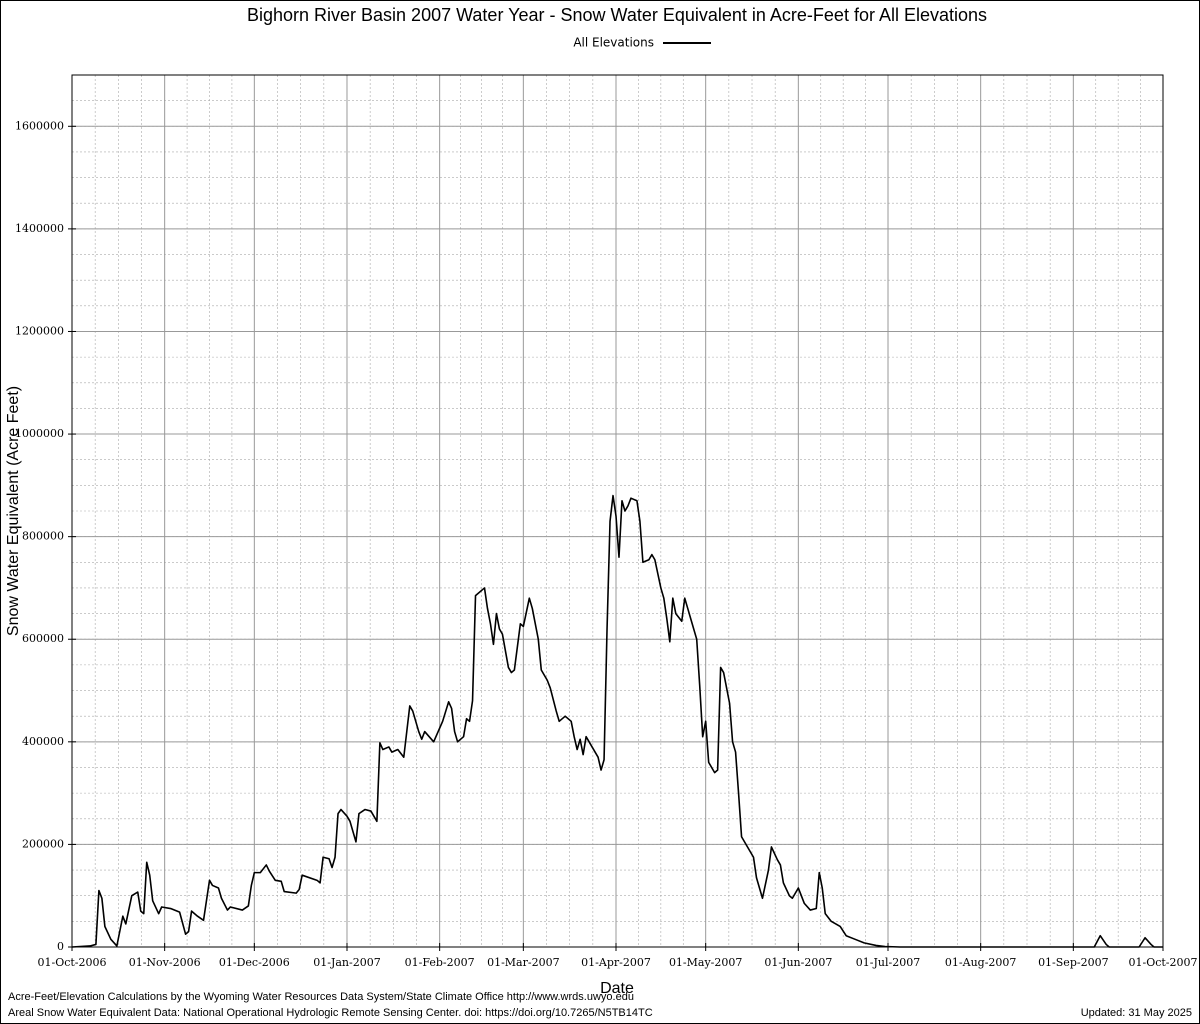 This screenshot has width=1200, height=1024. What do you see at coordinates (613, 43) in the screenshot?
I see `legend-label: All Elevations` at bounding box center [613, 43].